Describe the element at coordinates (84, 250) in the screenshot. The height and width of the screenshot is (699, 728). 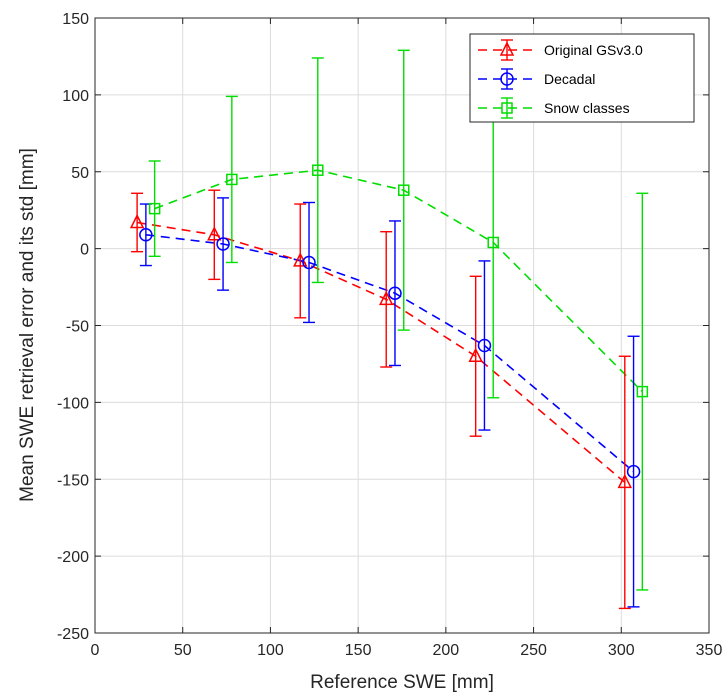
I see `y-tick-label: 0` at that location.